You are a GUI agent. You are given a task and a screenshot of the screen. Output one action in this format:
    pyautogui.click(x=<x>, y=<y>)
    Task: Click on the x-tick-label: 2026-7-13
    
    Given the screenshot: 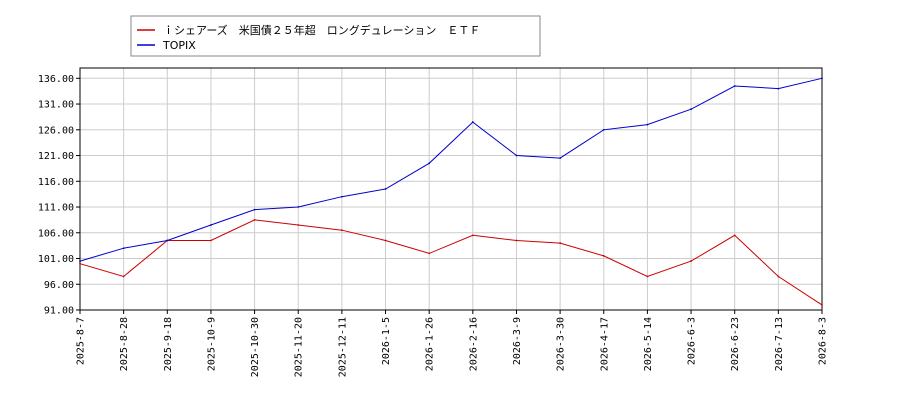 What is the action you would take?
    pyautogui.click(x=779, y=344)
    